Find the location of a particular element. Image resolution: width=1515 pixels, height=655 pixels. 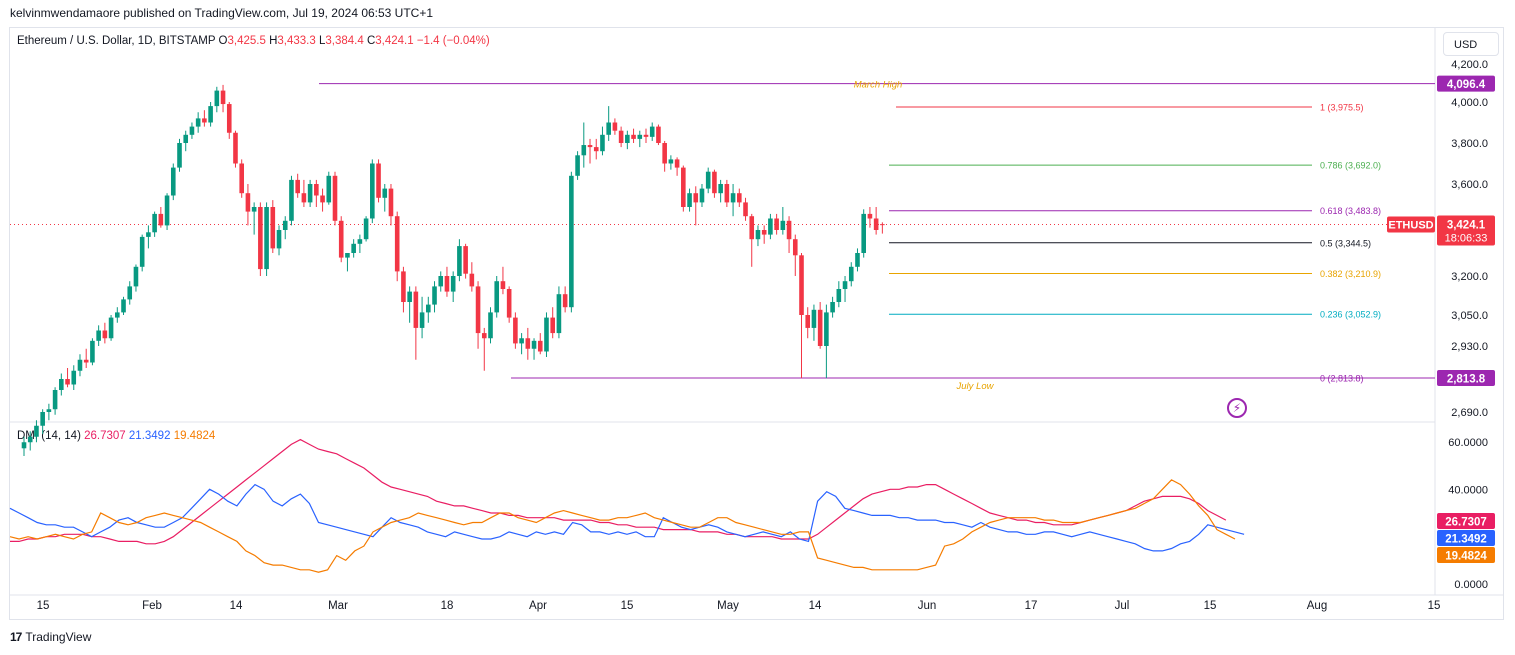

price-axis-tick: 2,930.0 is located at coordinates (1469, 347).